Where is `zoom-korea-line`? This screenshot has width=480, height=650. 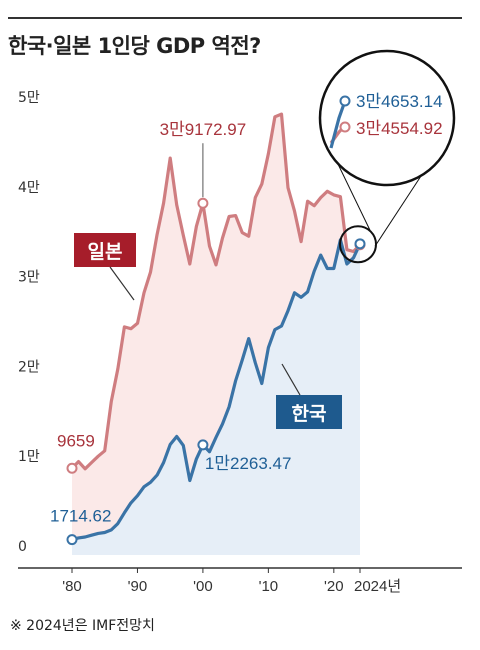
zoom-korea-line is located at coordinates (338, 124).